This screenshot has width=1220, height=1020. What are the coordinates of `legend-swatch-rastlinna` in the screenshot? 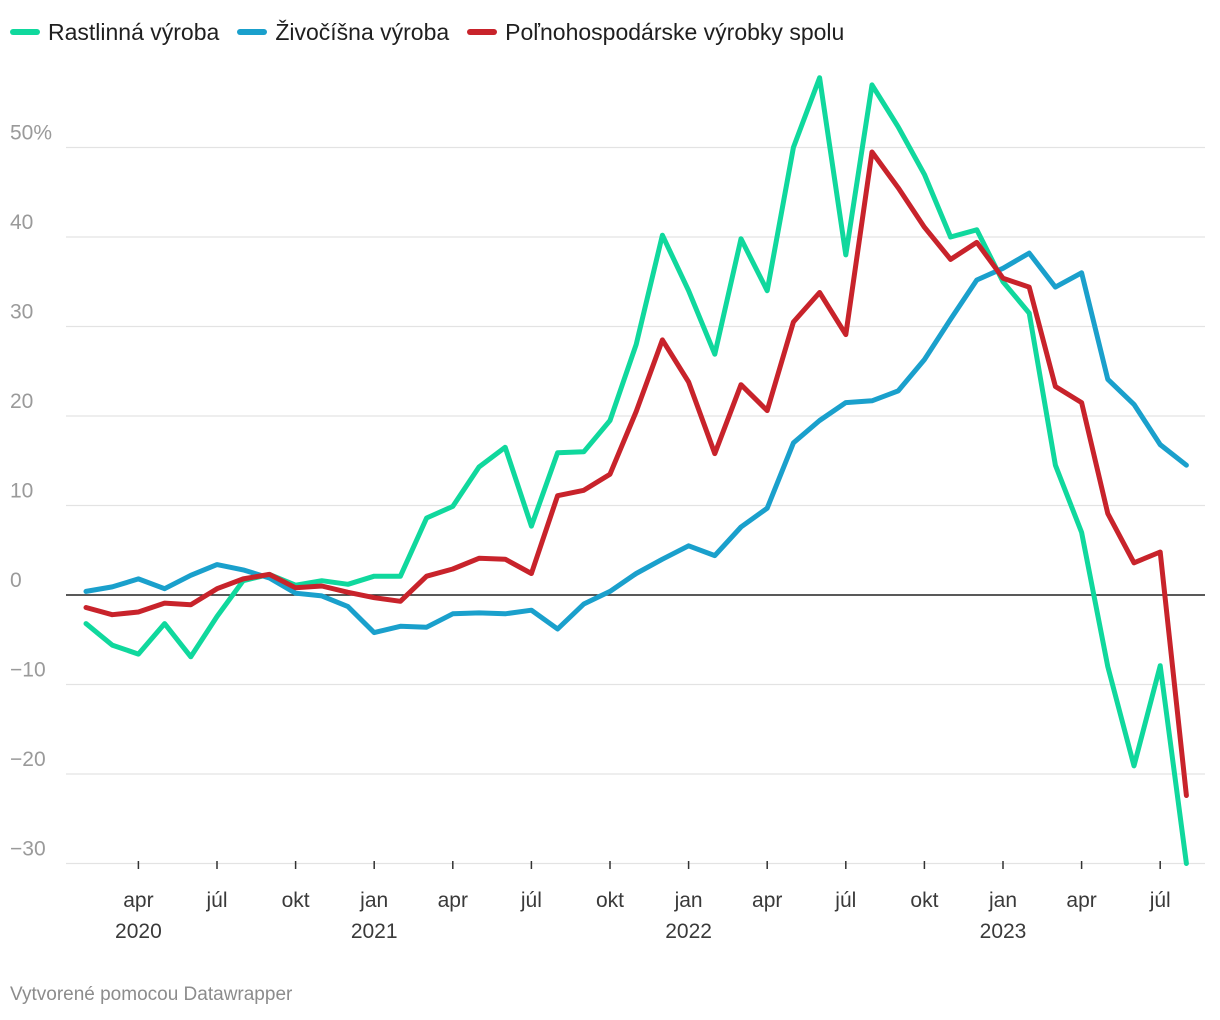 It's located at (25, 32).